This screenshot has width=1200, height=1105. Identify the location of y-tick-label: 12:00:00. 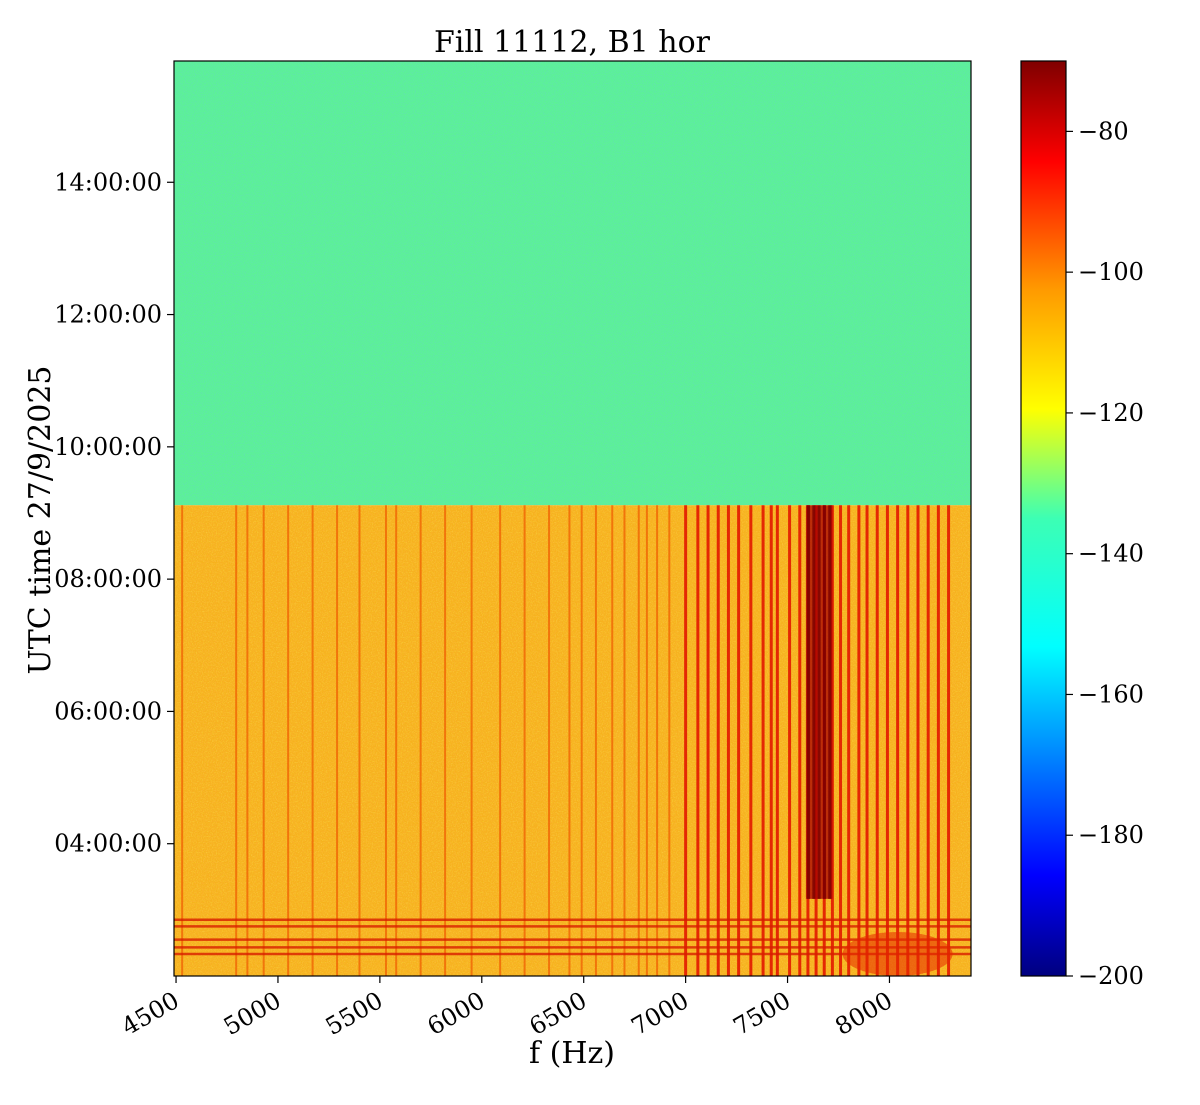
(108, 315).